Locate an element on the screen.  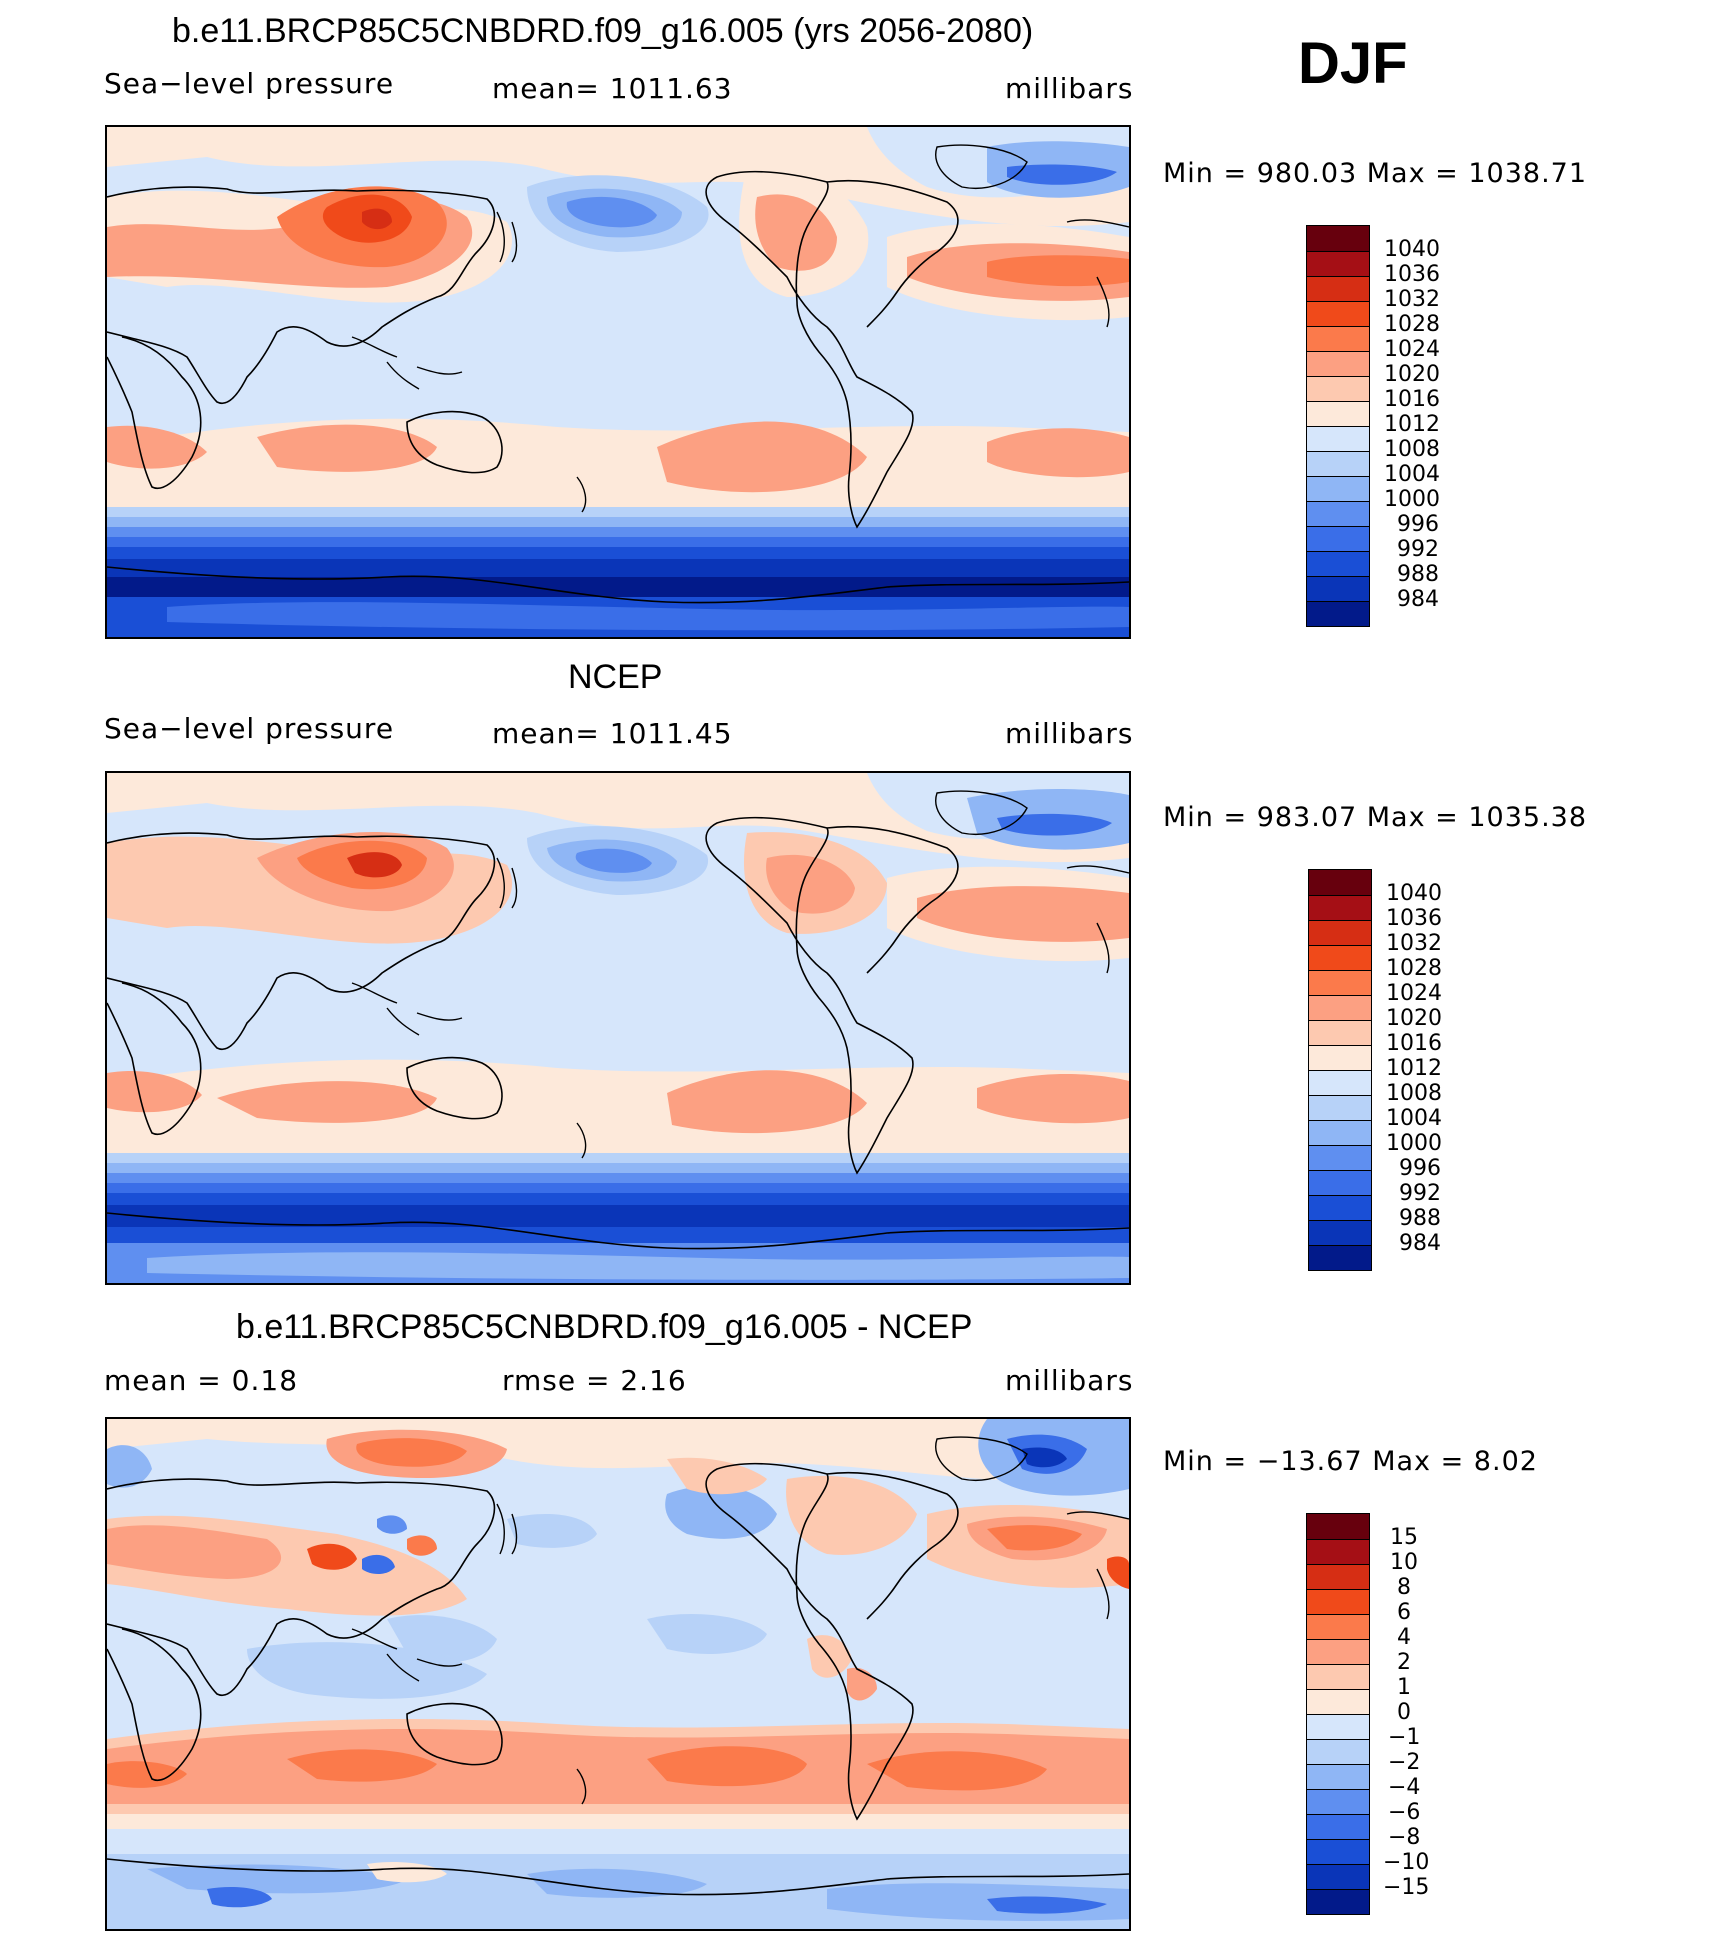
panel3-title: b.e11.BRCP85C5CNBDRD.f09_g16.005 - NCEP is located at coordinates (604, 1327).